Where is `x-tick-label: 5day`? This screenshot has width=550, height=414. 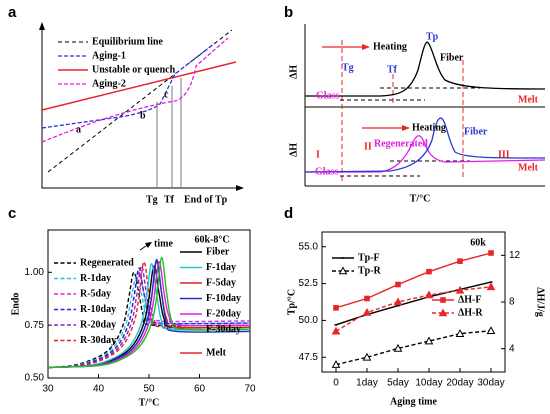
x-tick-label: 5day is located at coordinates (398, 383).